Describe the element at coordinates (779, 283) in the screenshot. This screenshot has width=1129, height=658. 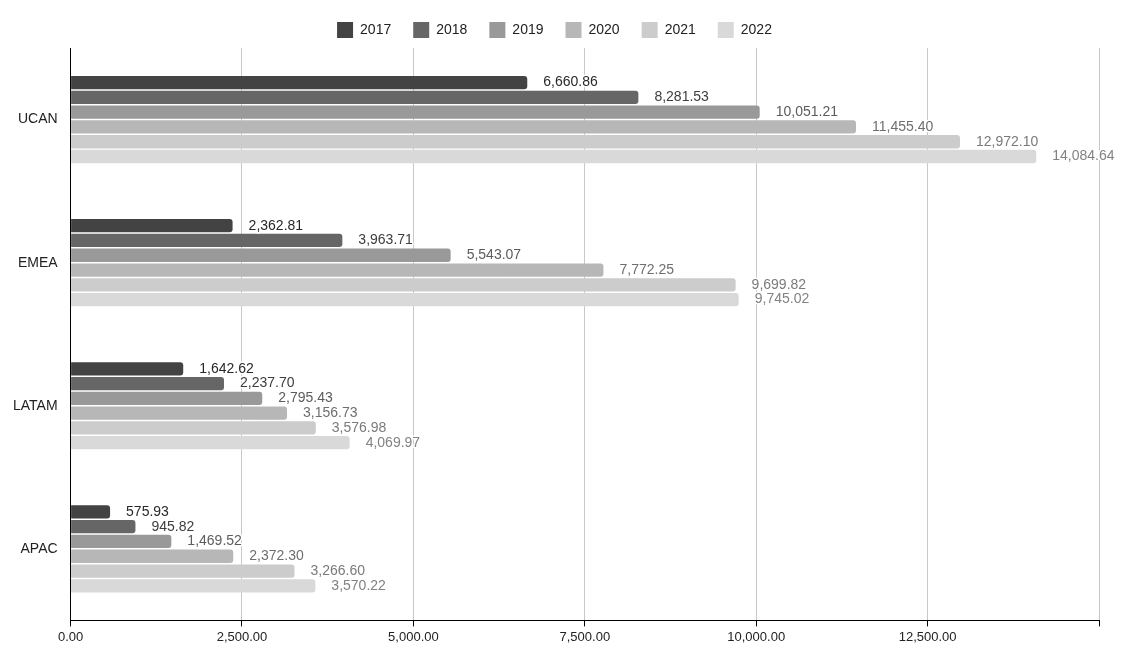
I see `data-label: 9,699.82` at that location.